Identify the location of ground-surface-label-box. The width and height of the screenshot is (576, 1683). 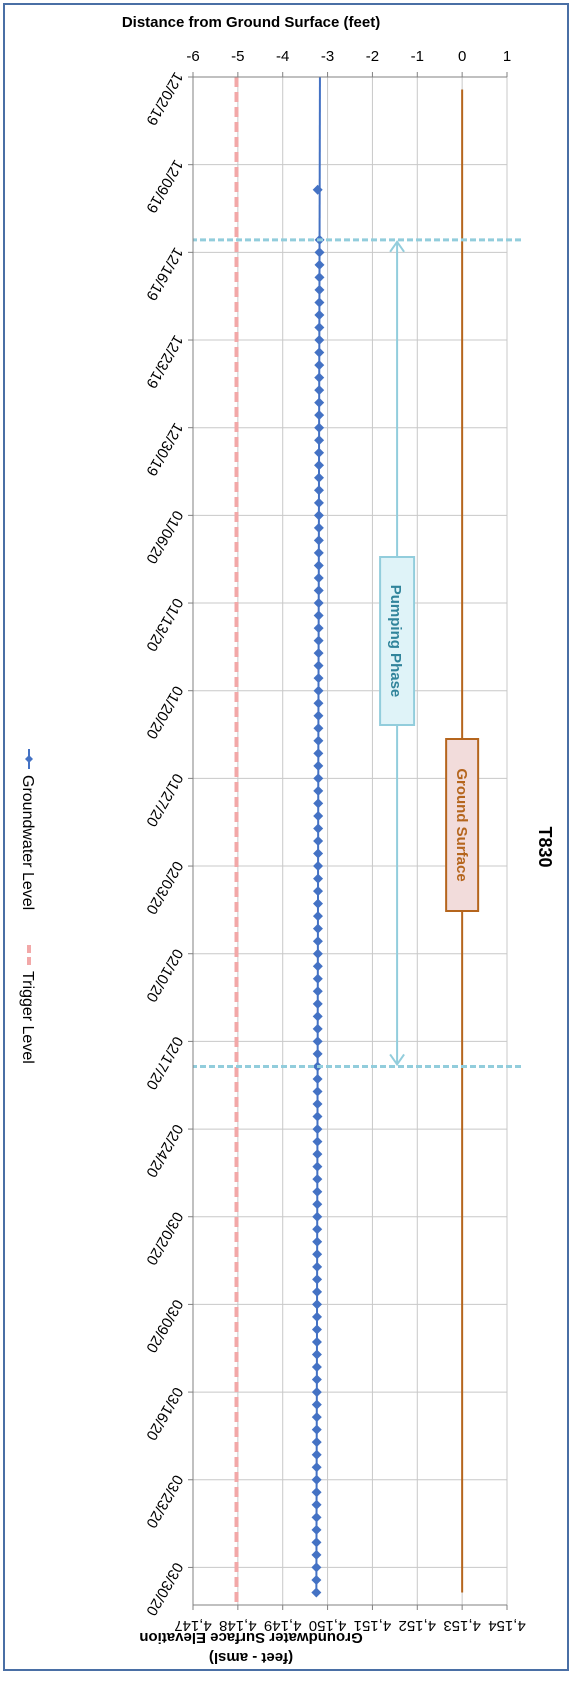
(462, 825).